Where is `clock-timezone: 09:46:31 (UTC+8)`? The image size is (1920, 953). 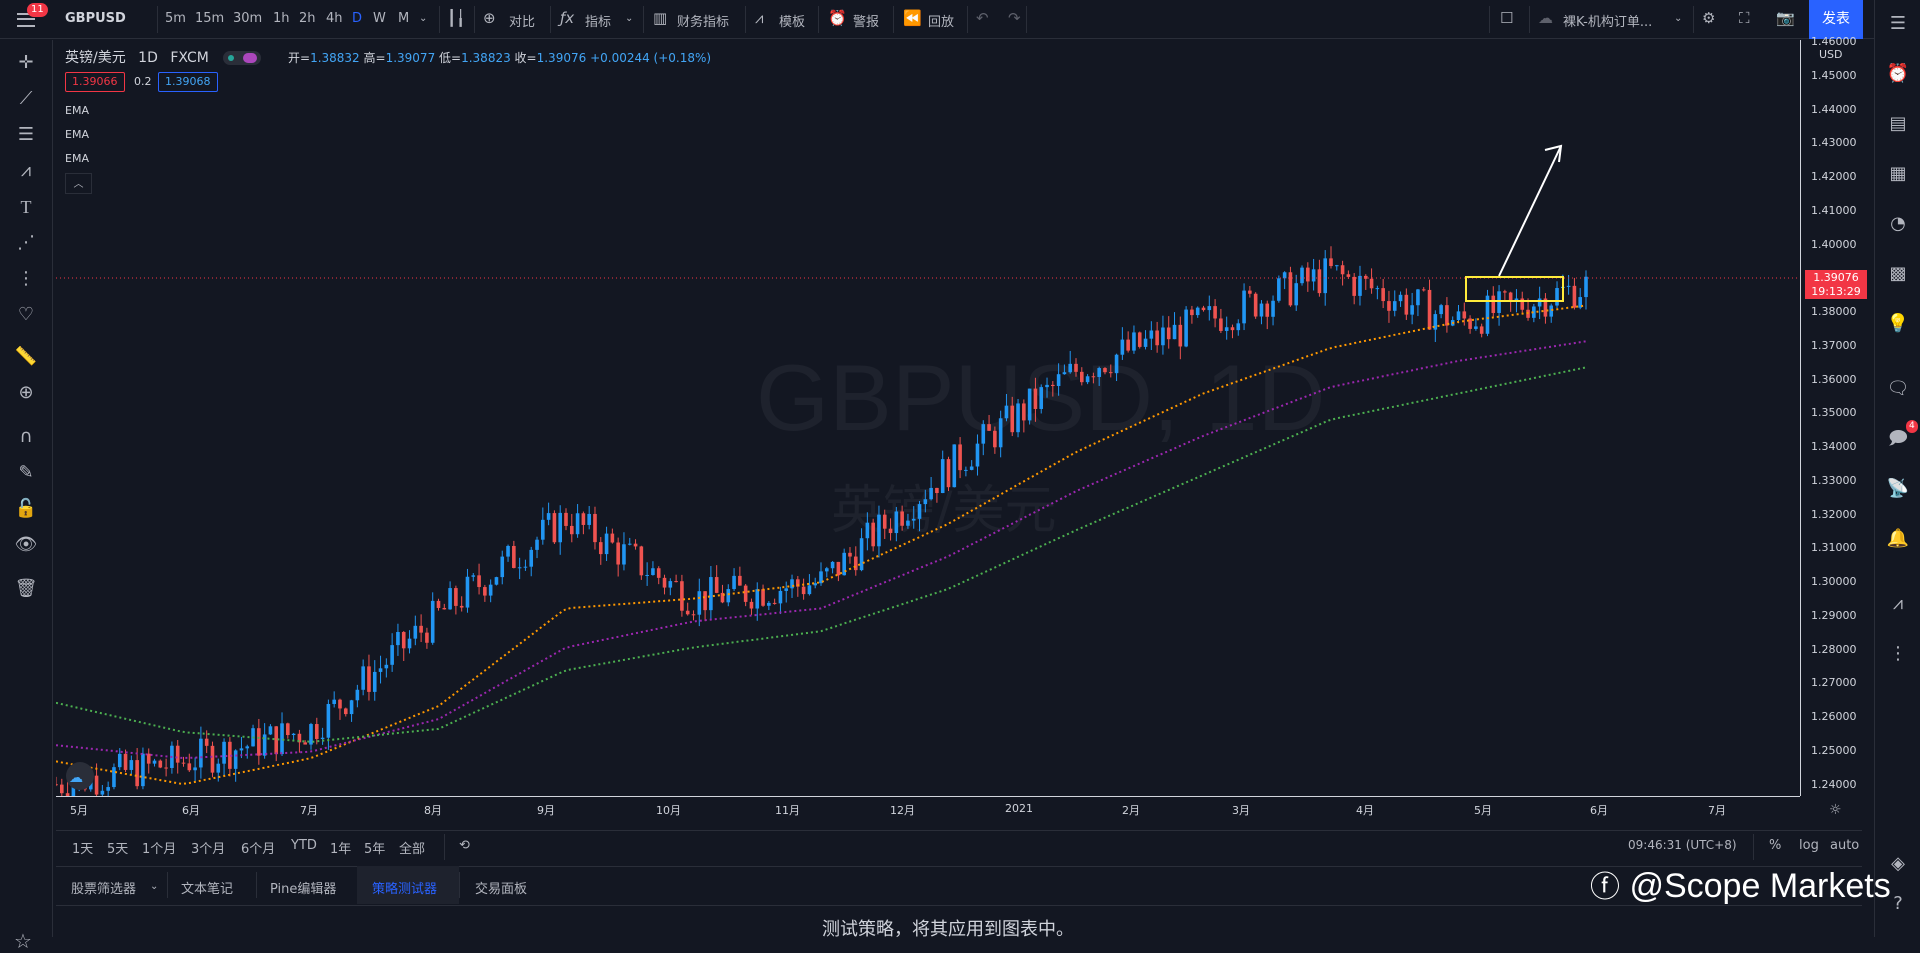 clock-timezone: 09:46:31 (UTC+8) is located at coordinates (1682, 845).